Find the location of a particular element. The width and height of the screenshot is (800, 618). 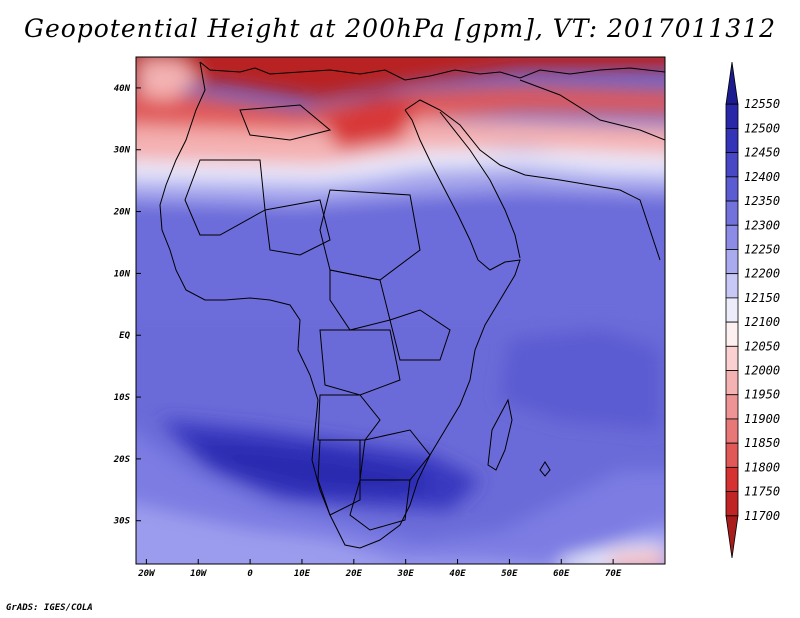

lon-tick-label: 30E is located at coordinates (406, 574).